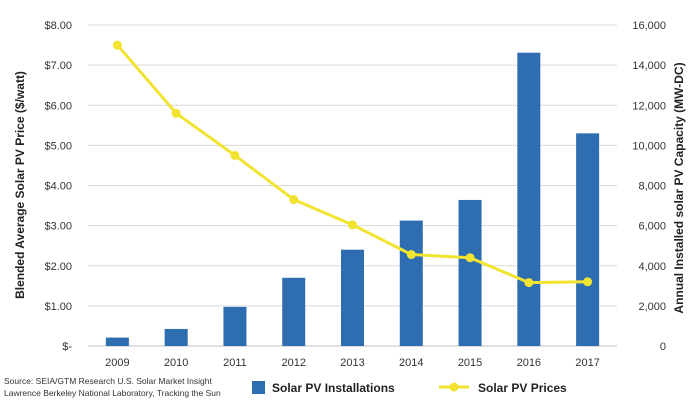 The image size is (700, 405). Describe the element at coordinates (58, 187) in the screenshot. I see `y-left-tick-label: $4.00` at that location.